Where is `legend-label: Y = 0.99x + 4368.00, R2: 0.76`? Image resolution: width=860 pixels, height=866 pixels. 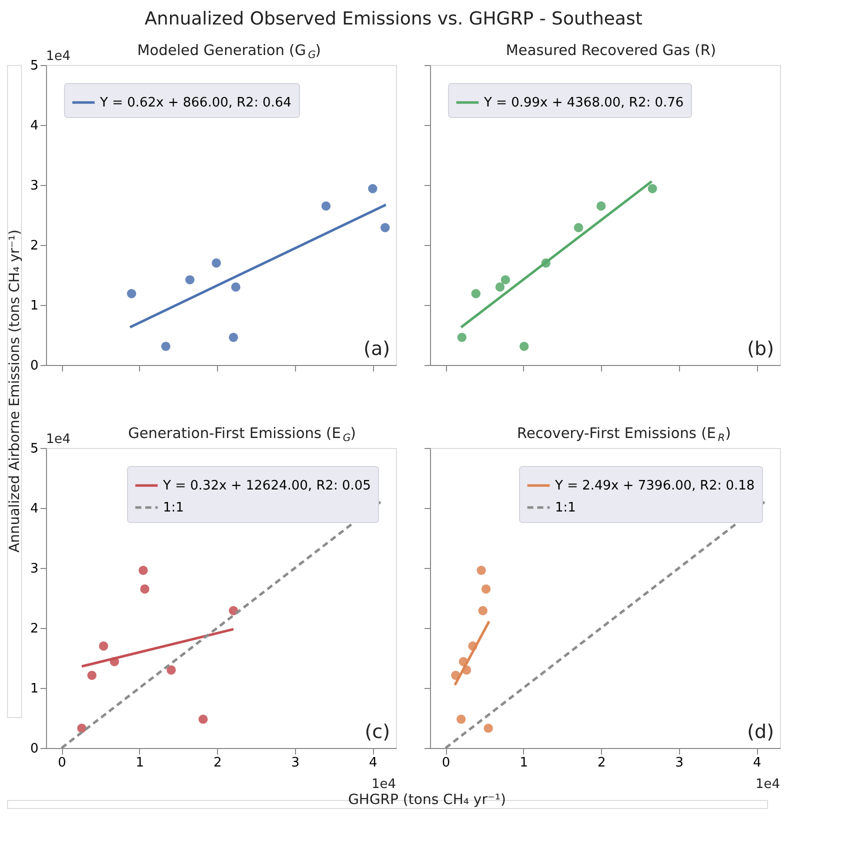 legend-label: Y = 0.99x + 4368.00, R2: 0.76 is located at coordinates (583, 103).